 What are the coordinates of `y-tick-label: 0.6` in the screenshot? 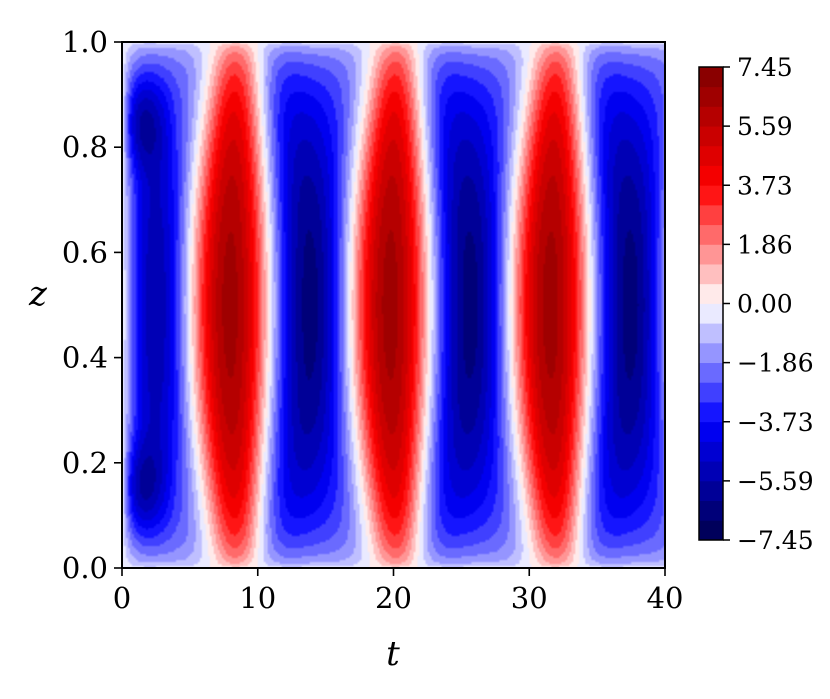 It's located at (85, 252).